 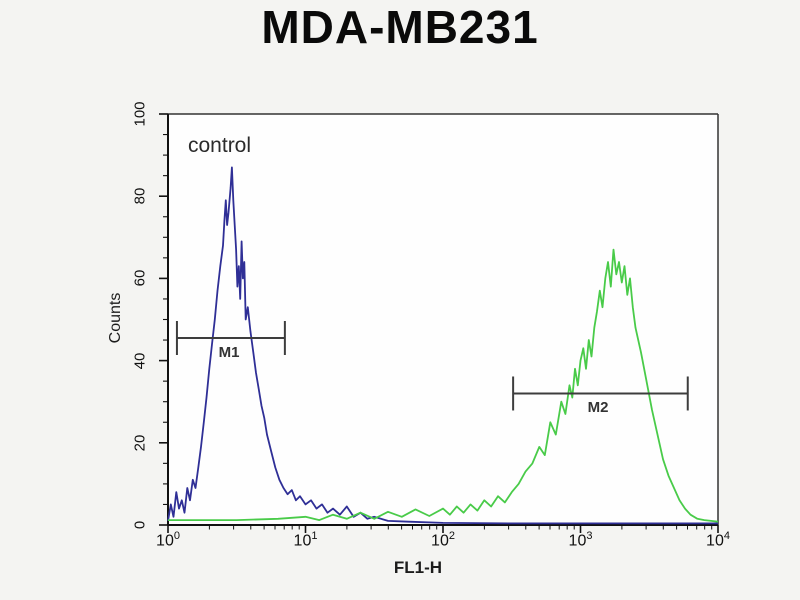 I want to click on x-axis-tick-label: 10¹, so click(x=305, y=540).